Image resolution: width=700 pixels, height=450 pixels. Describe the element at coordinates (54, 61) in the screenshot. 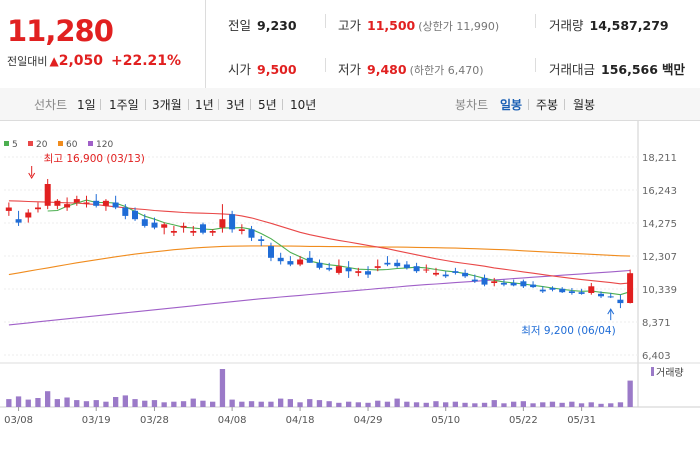

I see `up-triangle-icon: ▲` at that location.